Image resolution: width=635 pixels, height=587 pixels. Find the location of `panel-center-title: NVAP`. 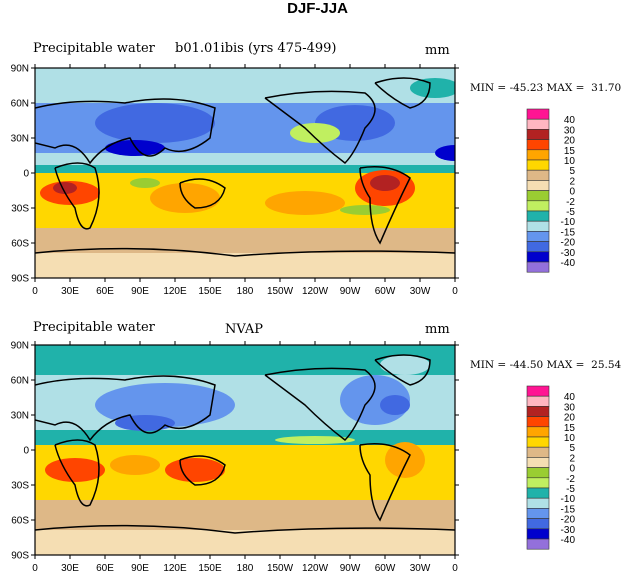

panel-center-title: NVAP is located at coordinates (244, 329).